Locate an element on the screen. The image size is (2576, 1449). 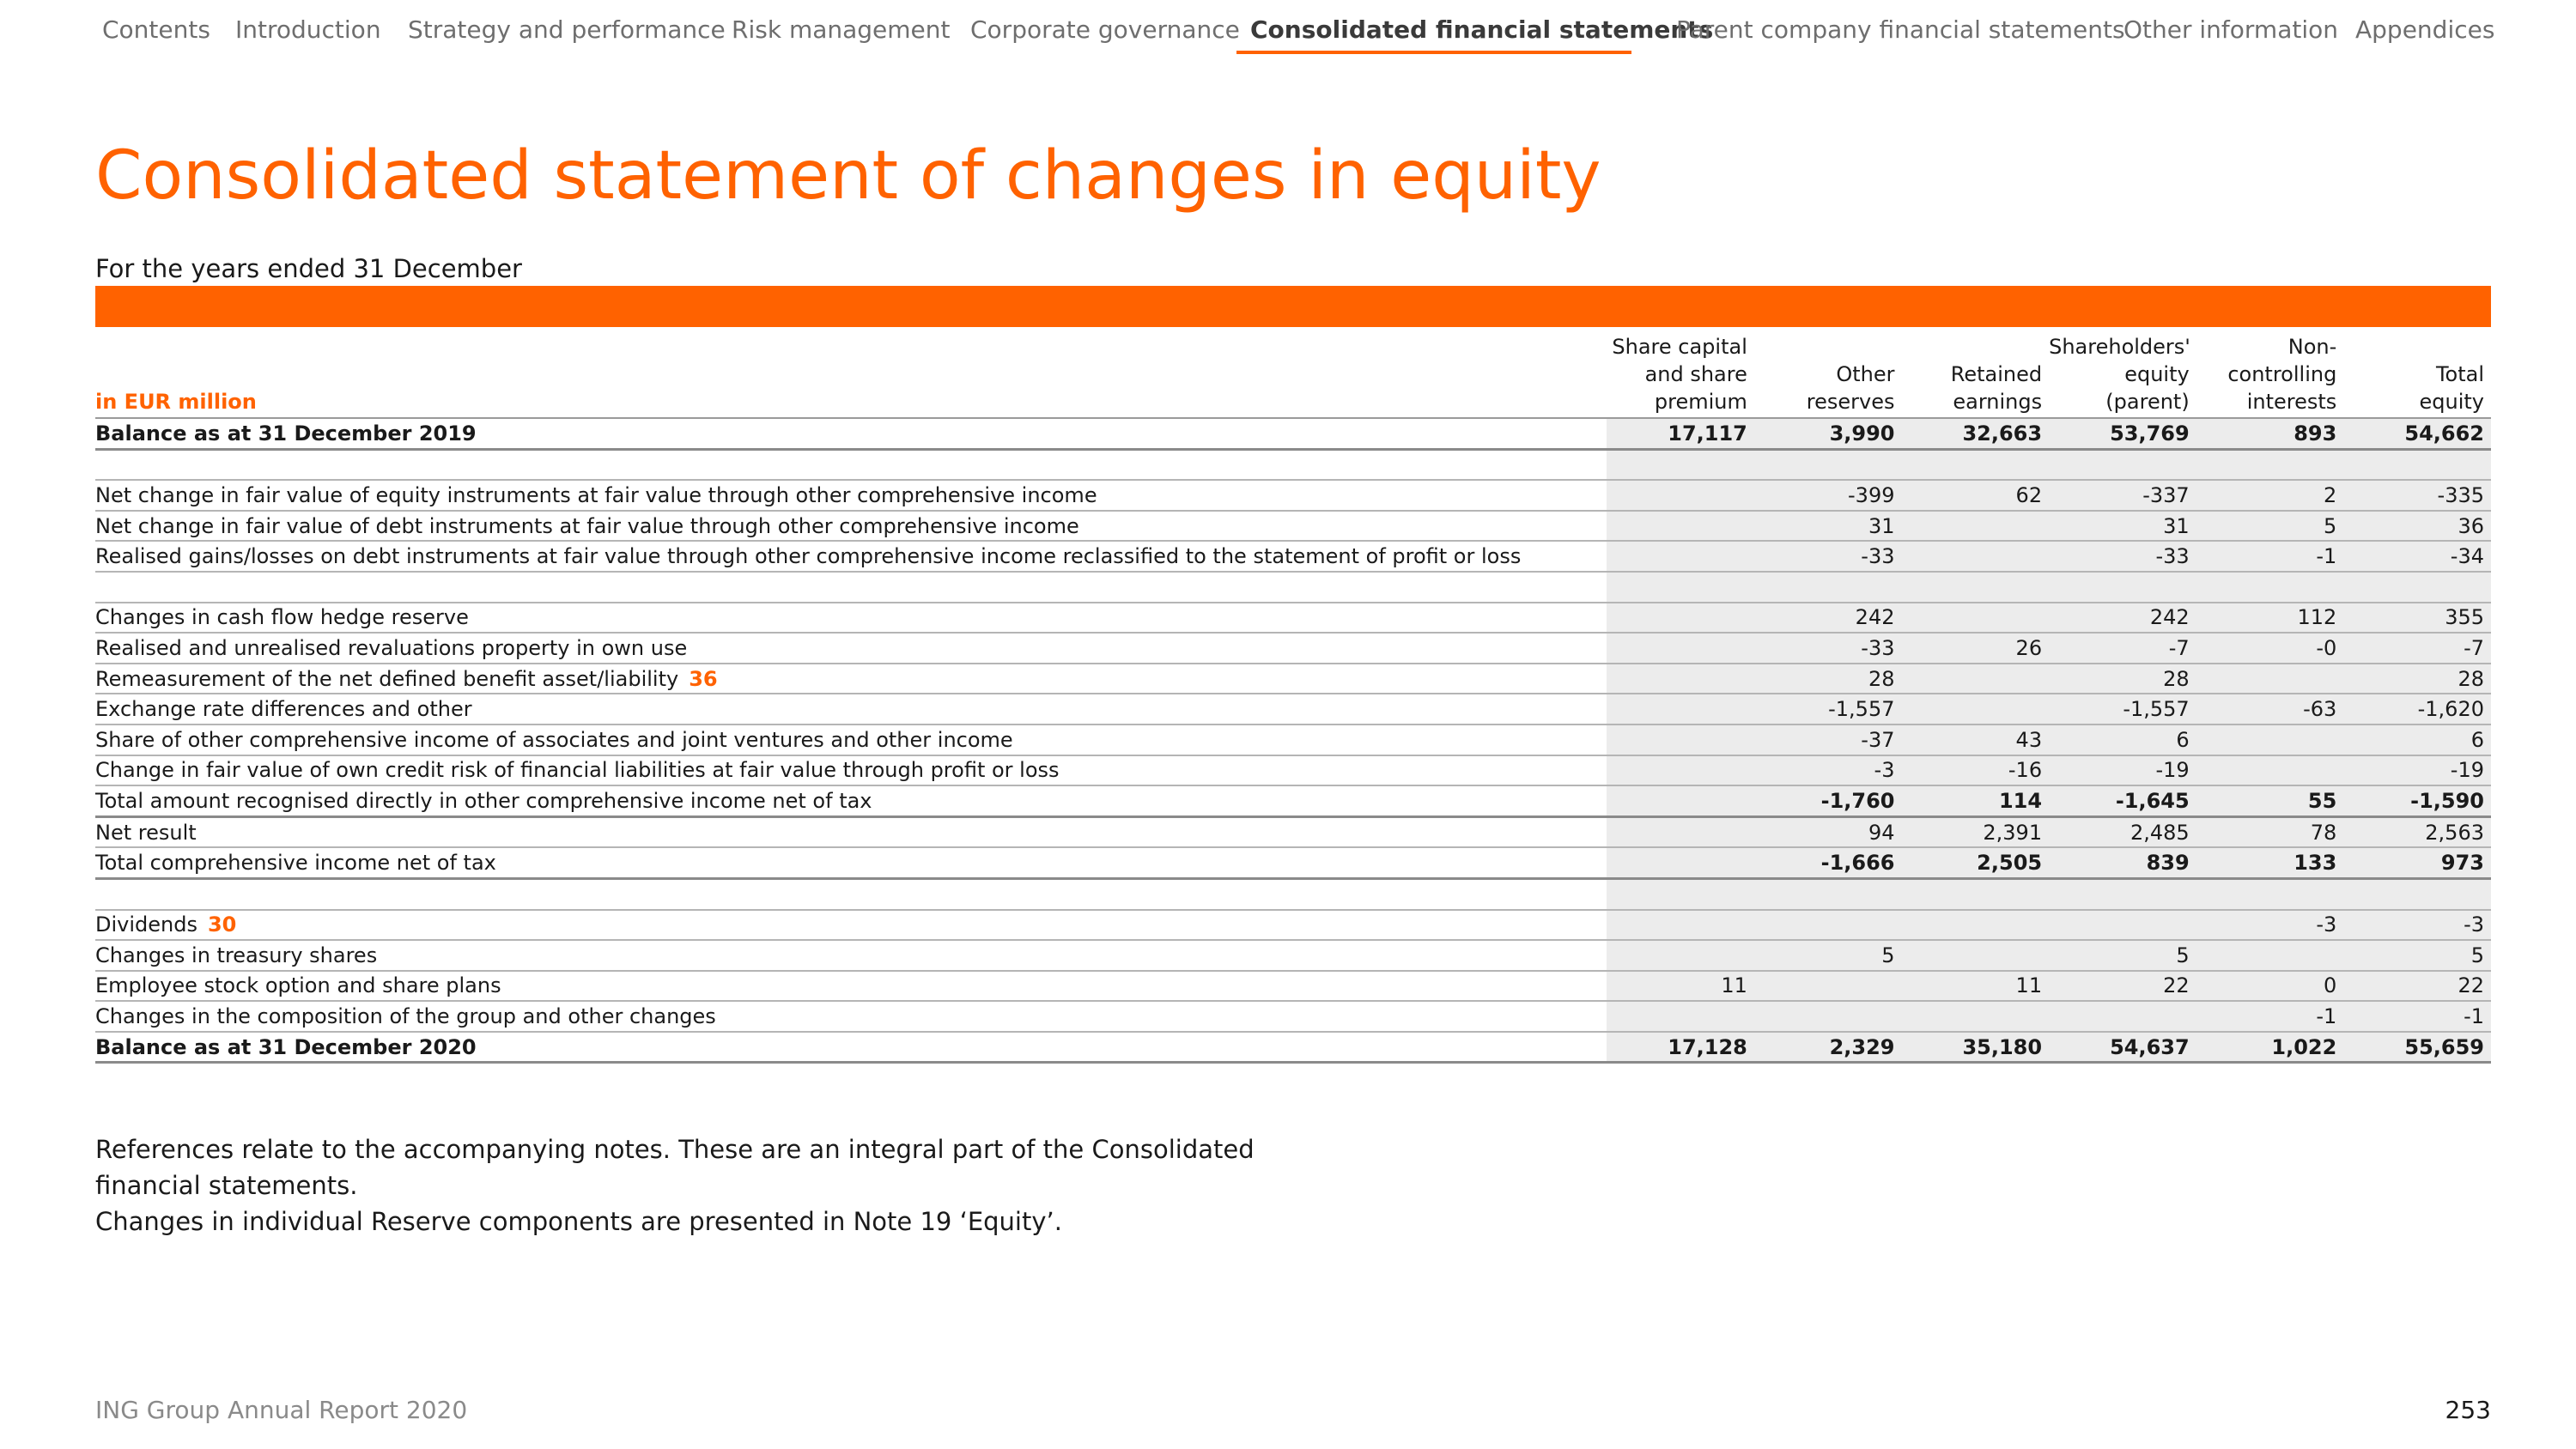
active-tab-indicator is located at coordinates (1433, 52).